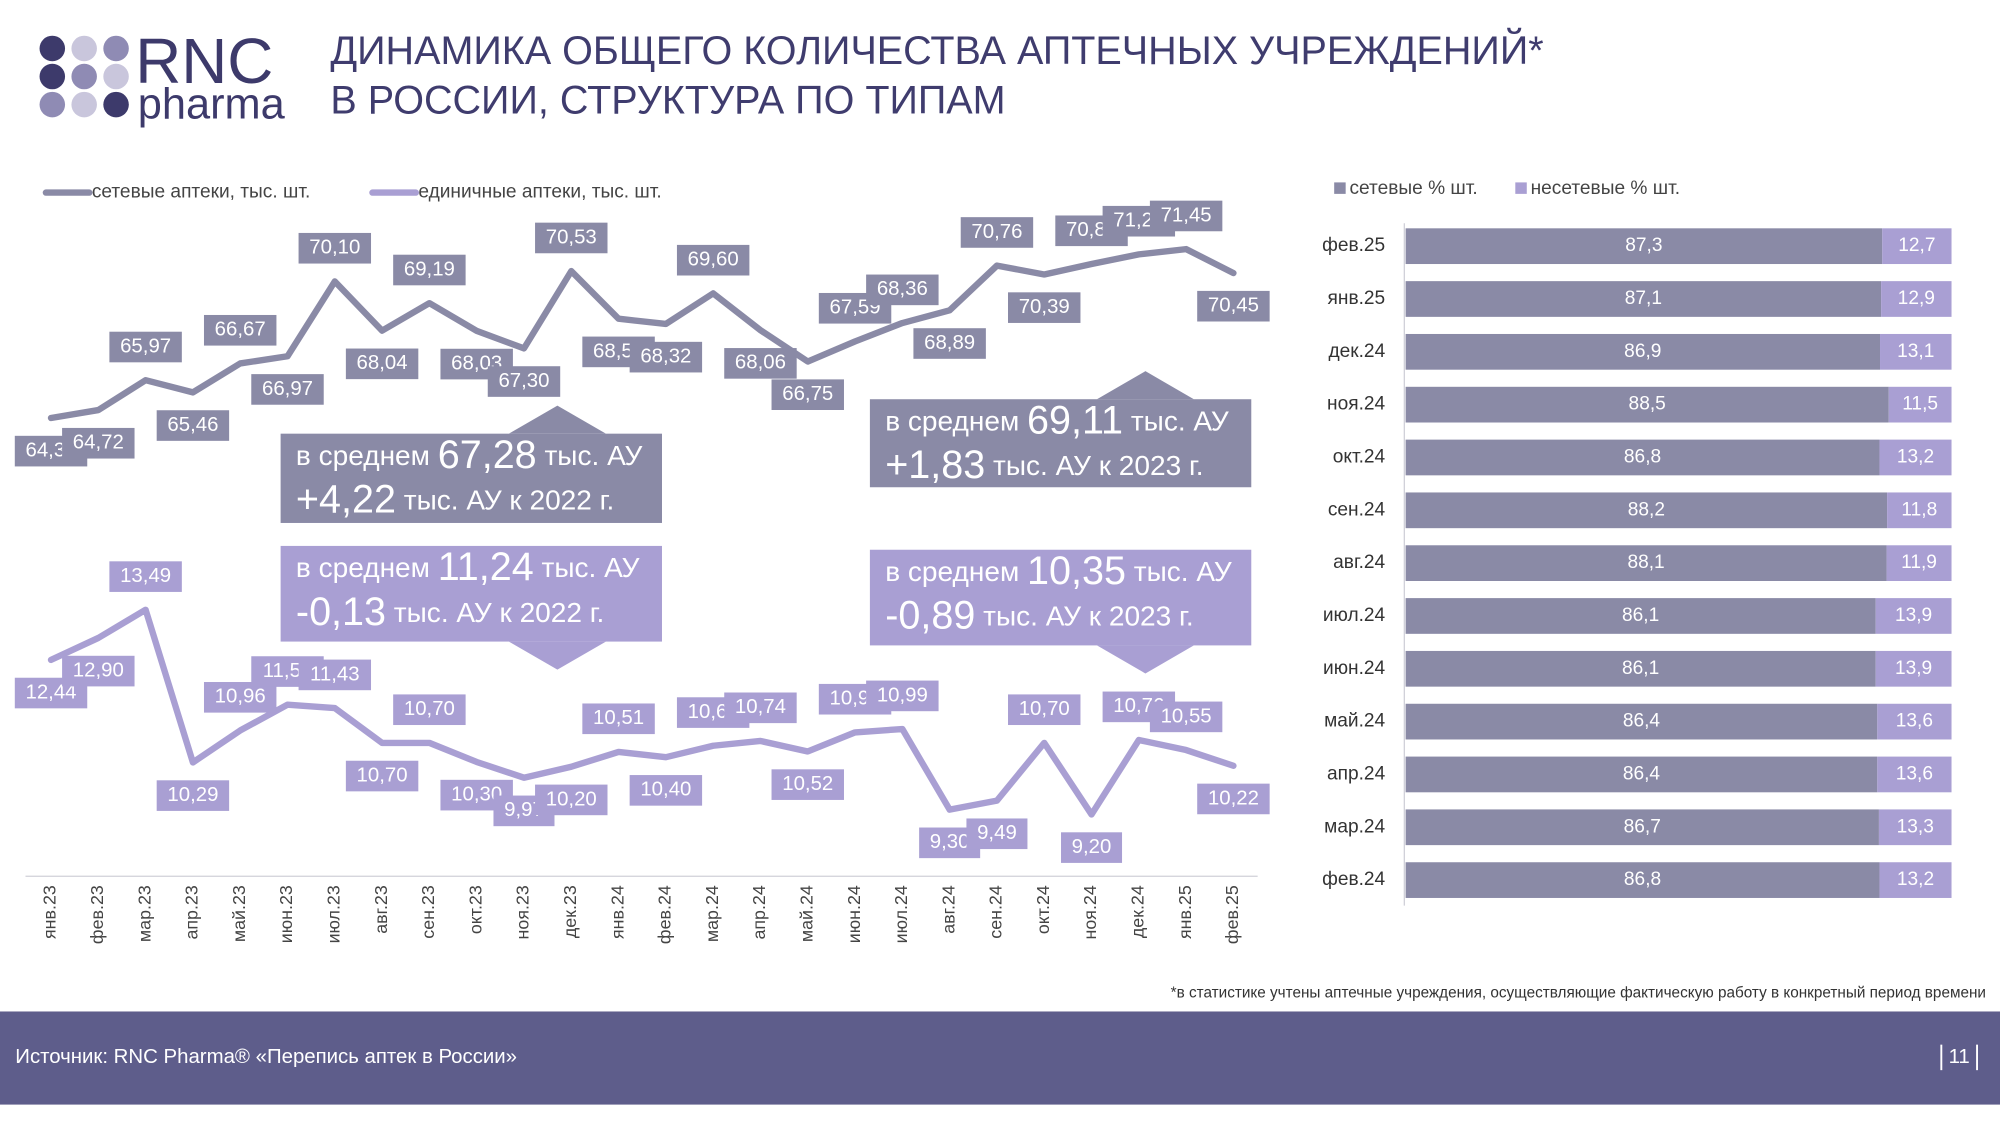  I want to click on data-label: 12,90, so click(98, 670).